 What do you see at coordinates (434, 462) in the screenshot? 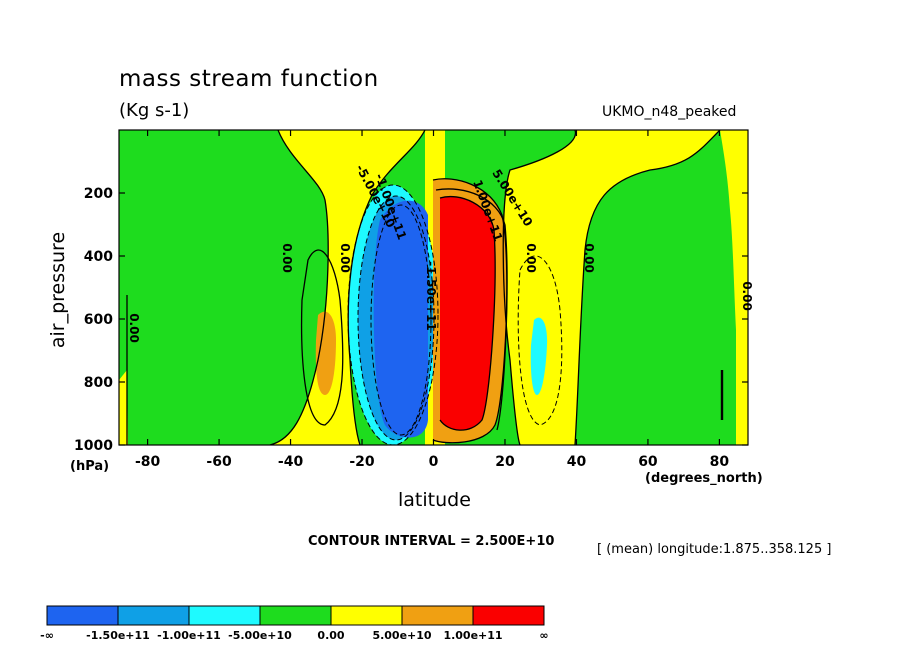
I see `x-tick-label: 0` at bounding box center [434, 462].